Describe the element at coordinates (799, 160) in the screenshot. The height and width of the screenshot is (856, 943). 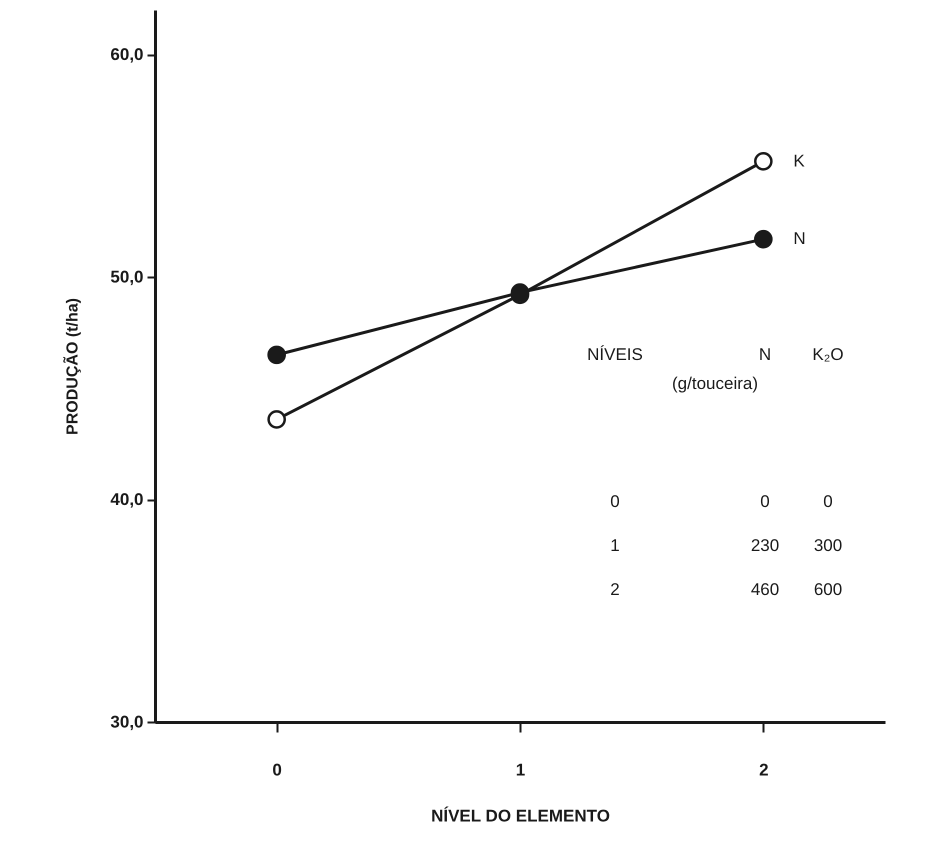
I see `series-label: K` at that location.